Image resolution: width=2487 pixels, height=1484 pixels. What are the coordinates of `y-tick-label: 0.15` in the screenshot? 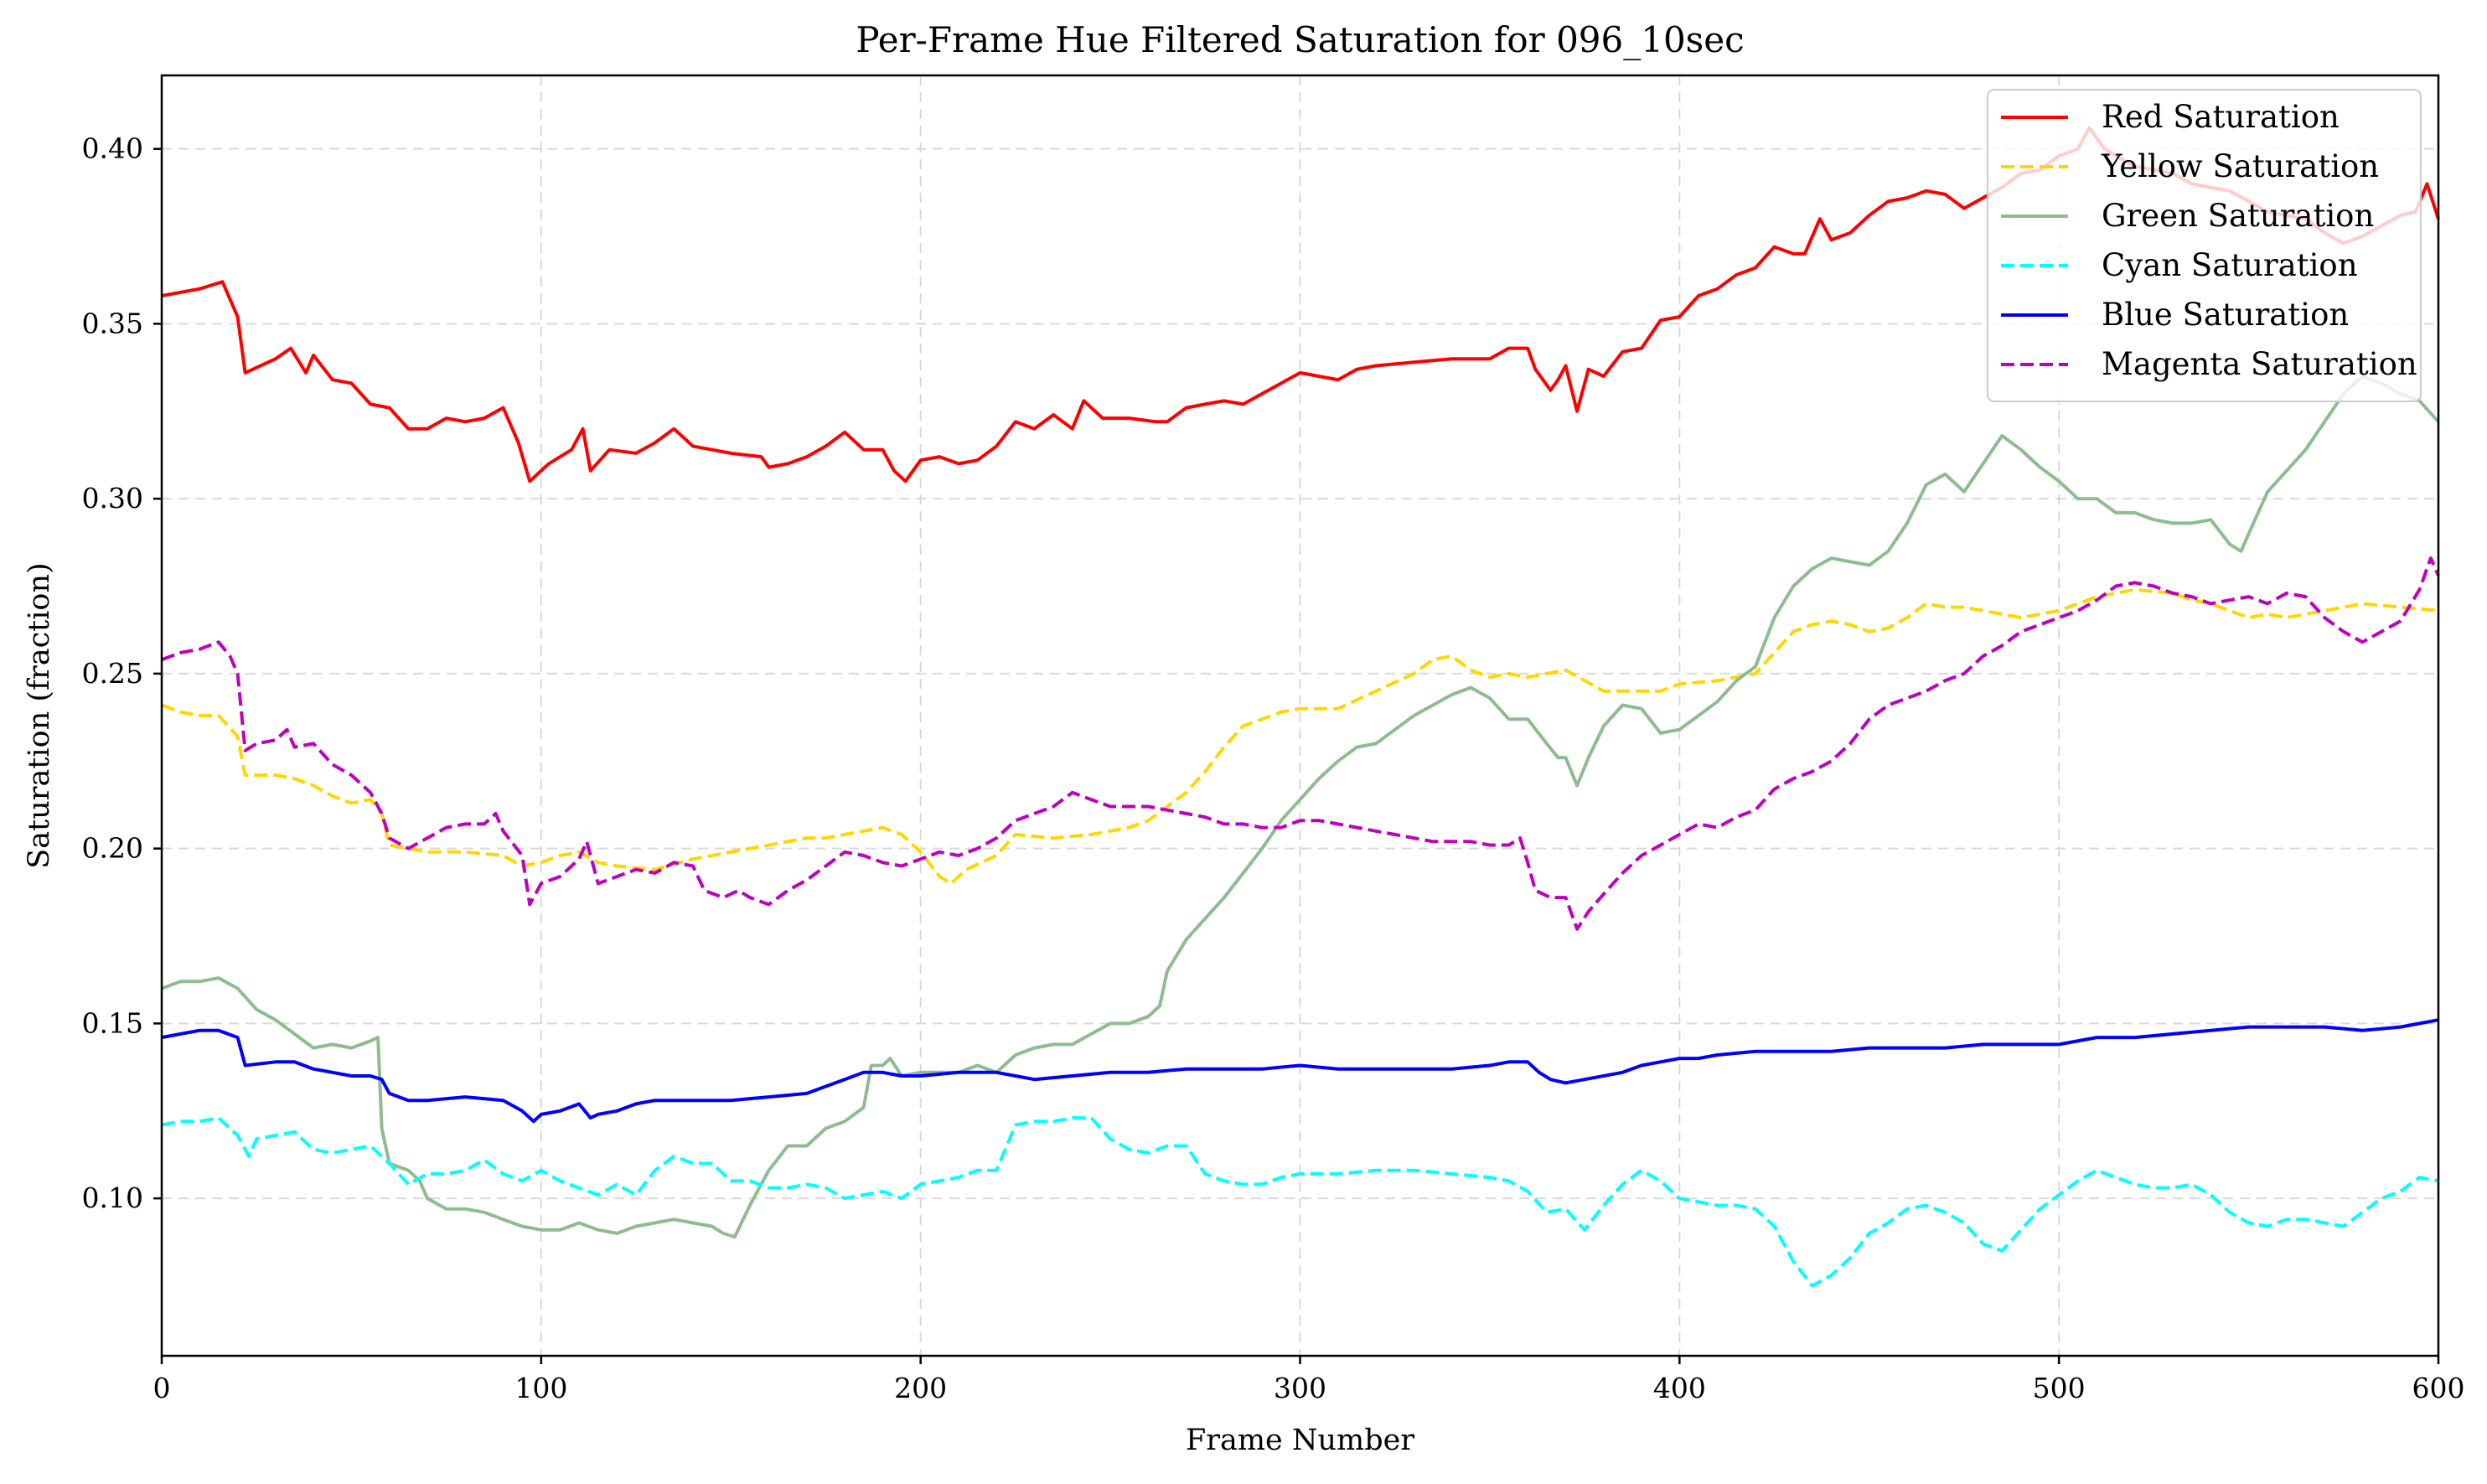 It's located at (113, 1023).